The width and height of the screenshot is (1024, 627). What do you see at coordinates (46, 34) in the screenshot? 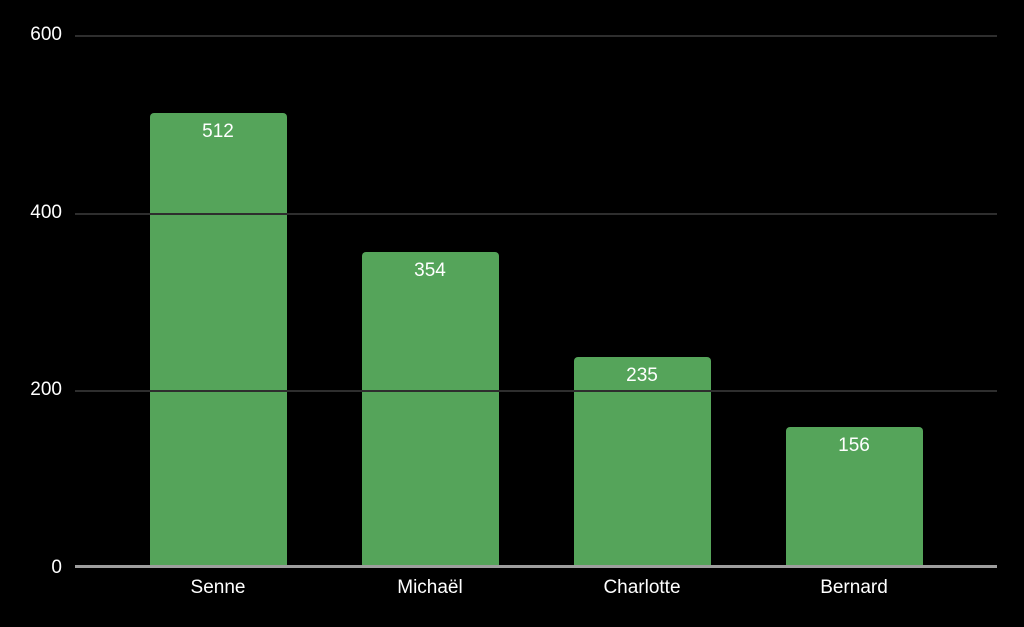
I see `y-axis-tick-label: 600` at bounding box center [46, 34].